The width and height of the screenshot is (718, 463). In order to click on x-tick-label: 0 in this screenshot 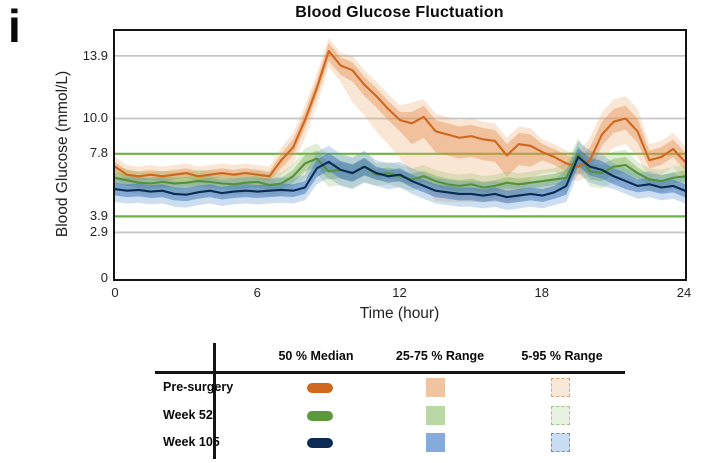, I will do `click(115, 292)`.